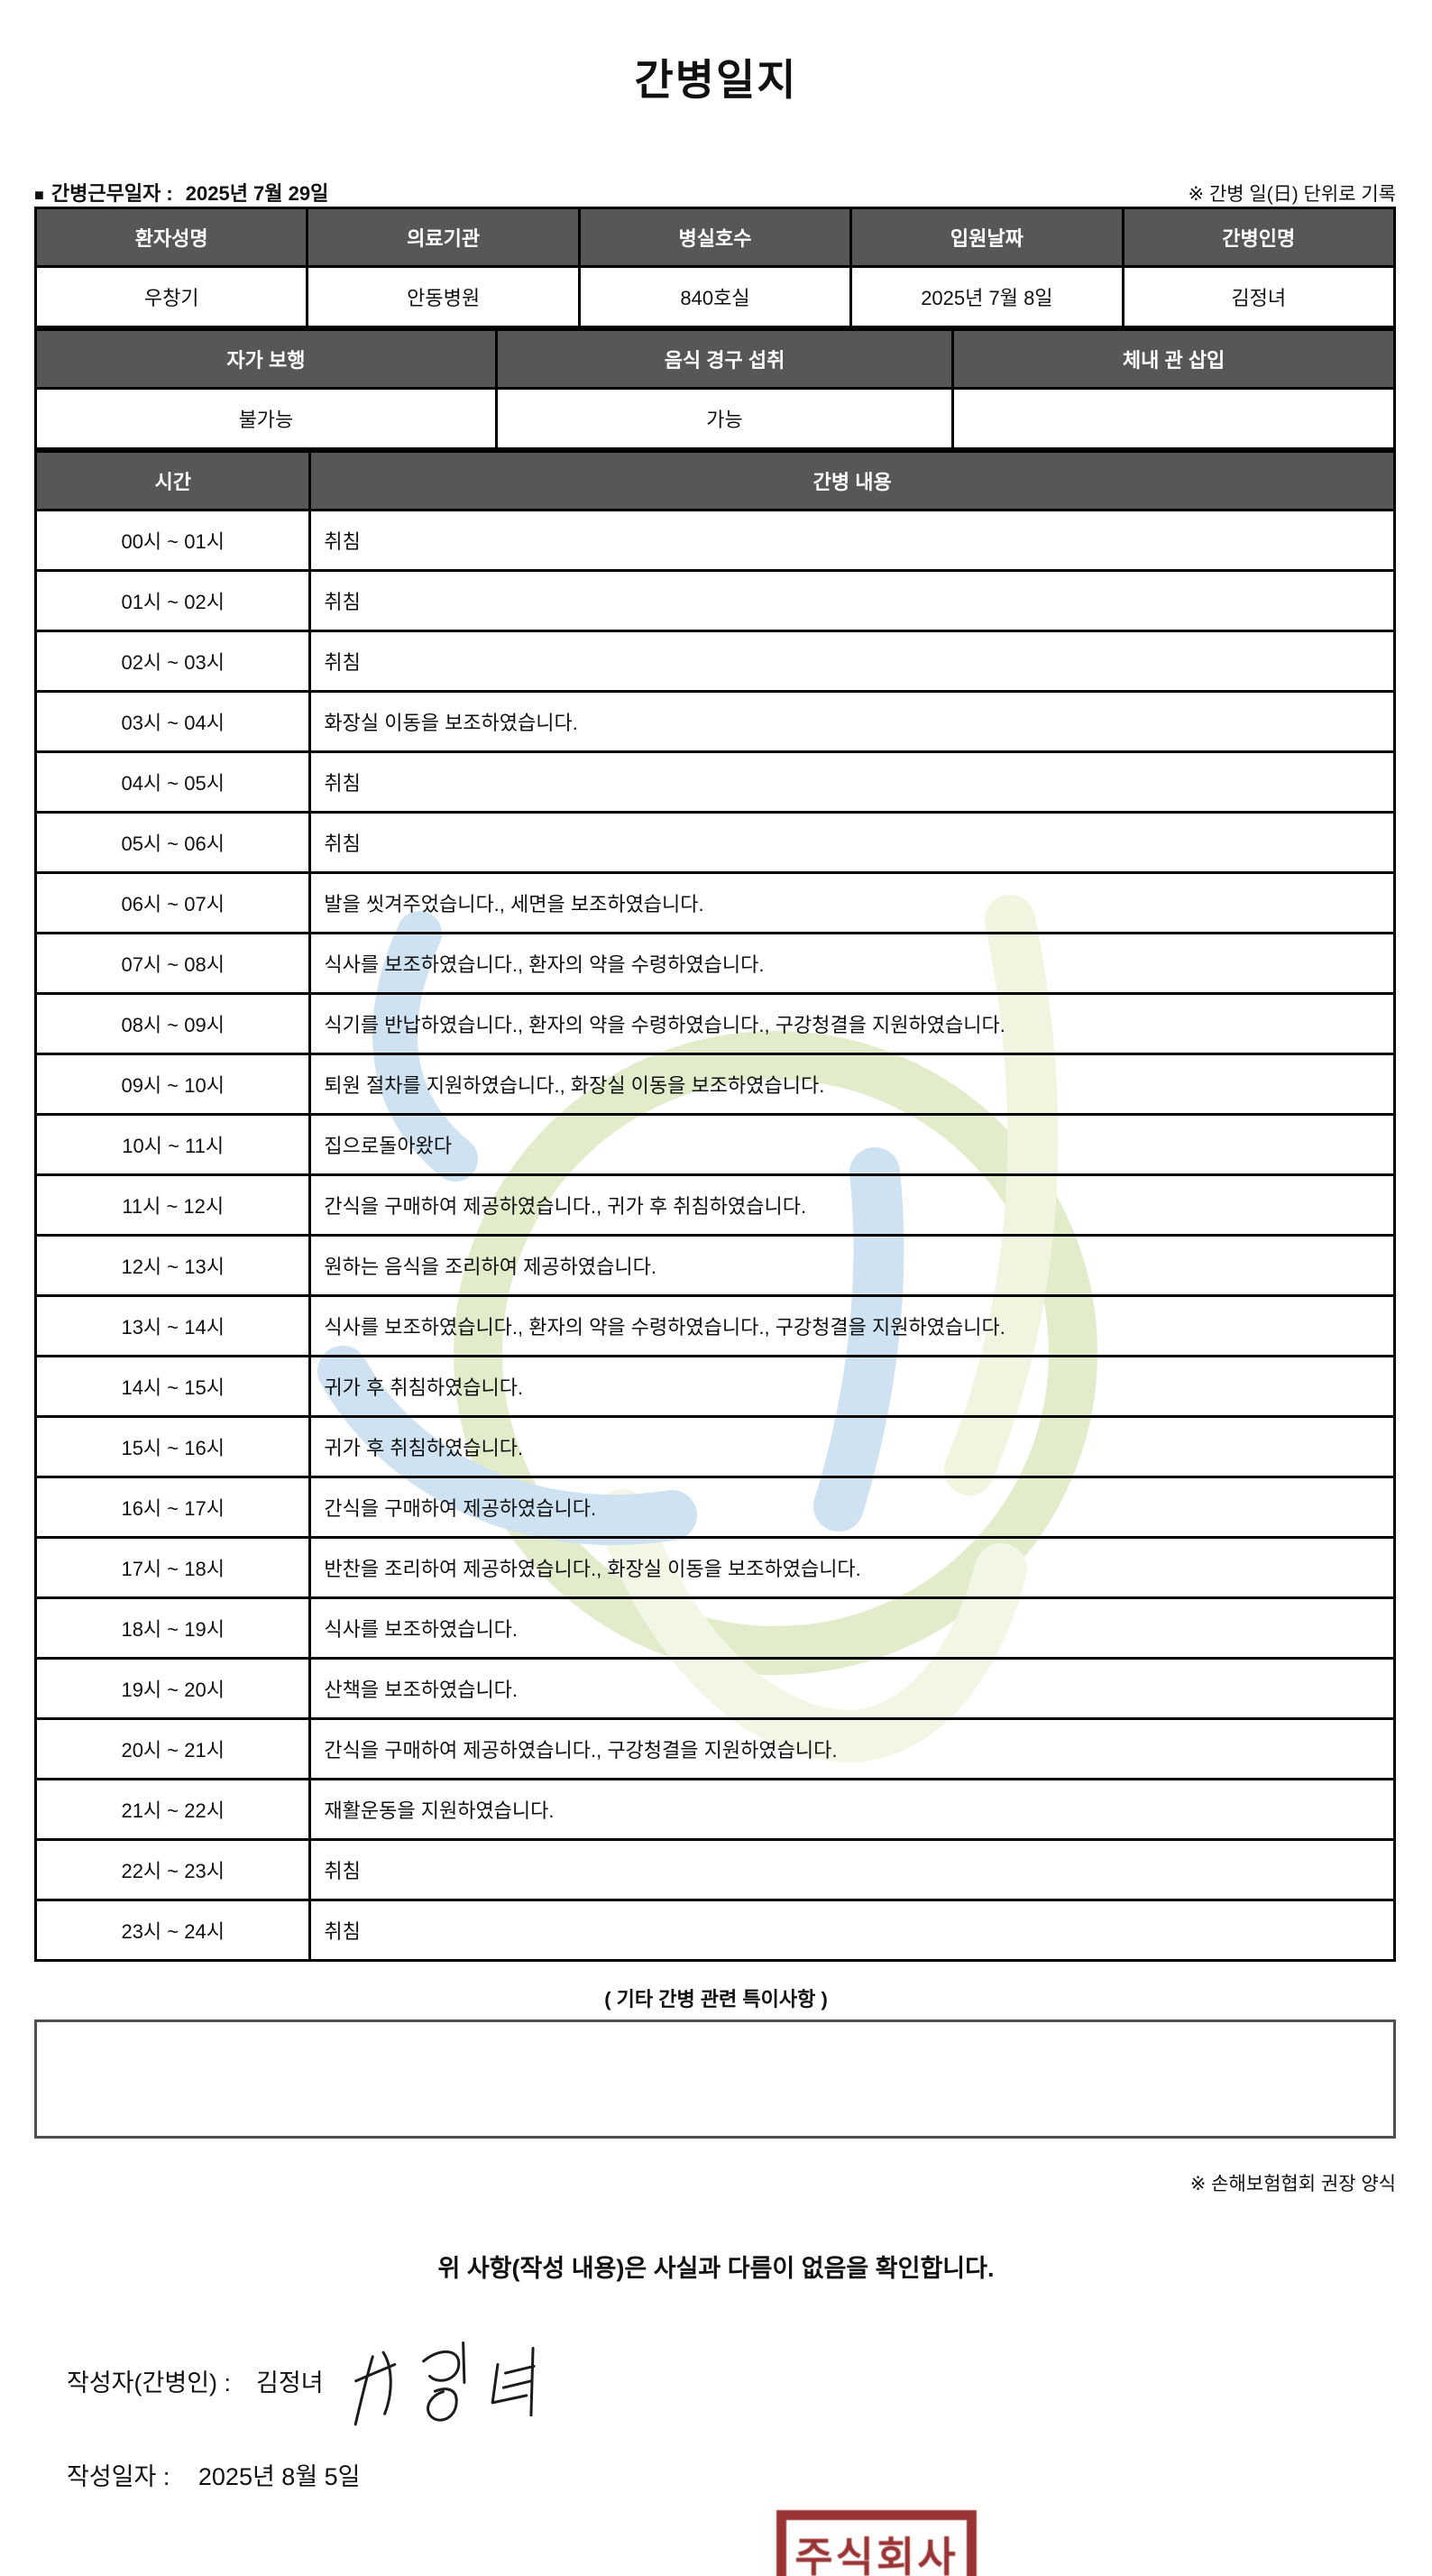 This screenshot has height=2576, width=1432. What do you see at coordinates (445, 2384) in the screenshot?
I see `handwritten-signature` at bounding box center [445, 2384].